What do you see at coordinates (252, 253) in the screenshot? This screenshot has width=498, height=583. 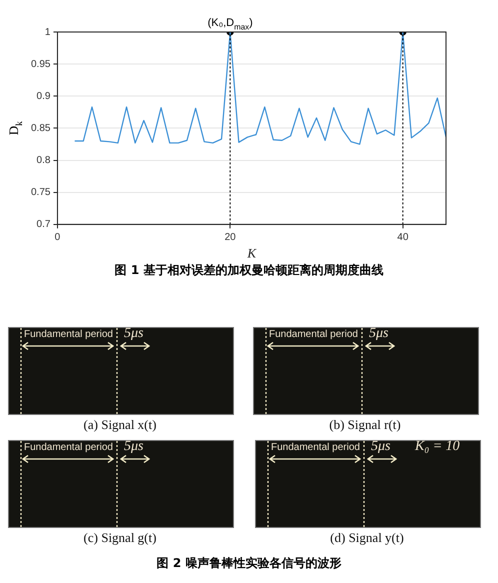 I see `x-axis-title: K` at bounding box center [252, 253].